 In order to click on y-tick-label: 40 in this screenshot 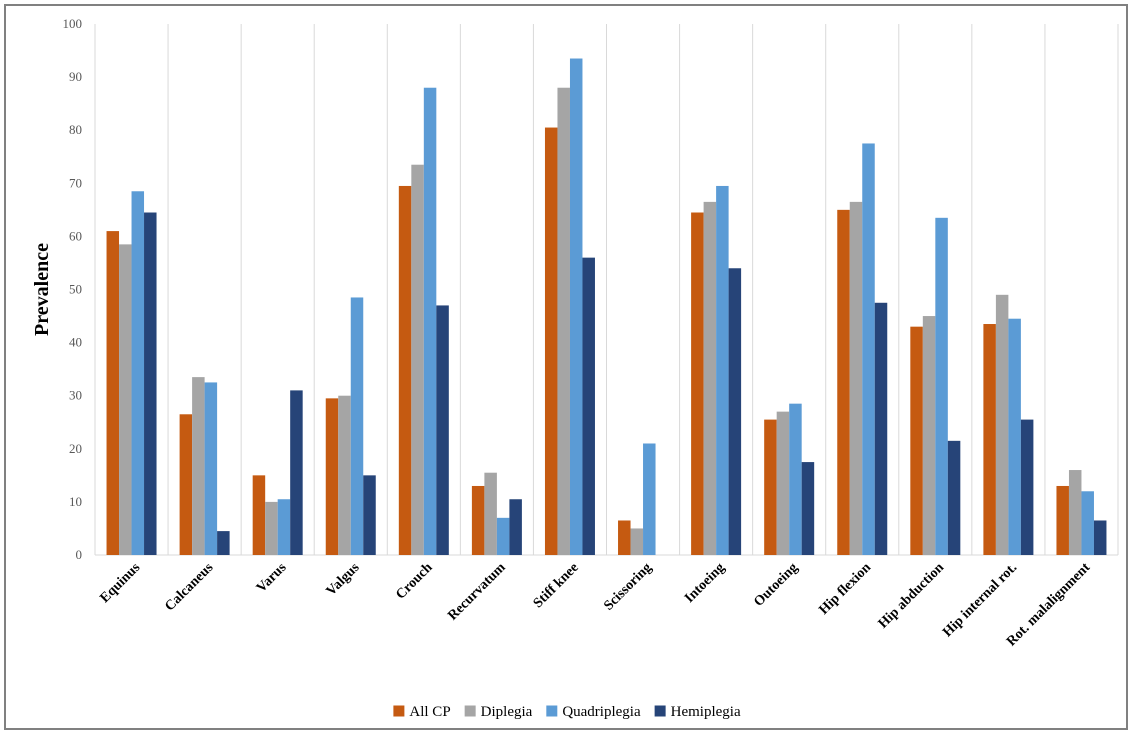, I will do `click(75, 342)`.